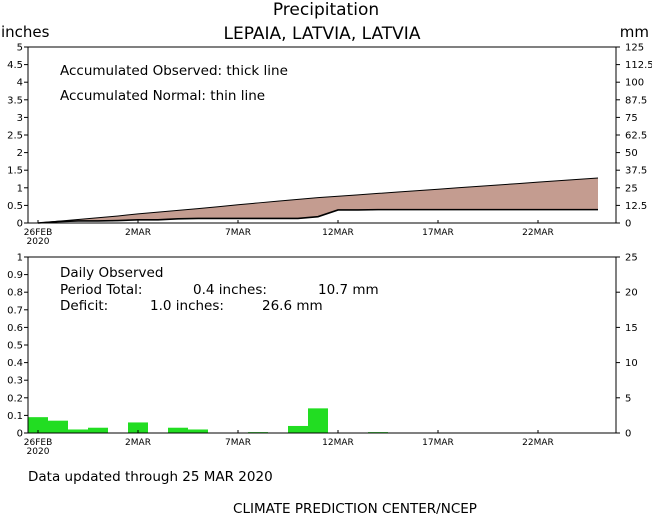  I want to click on legend-normal-note: Accumulated Normal: thin line, so click(162, 96).